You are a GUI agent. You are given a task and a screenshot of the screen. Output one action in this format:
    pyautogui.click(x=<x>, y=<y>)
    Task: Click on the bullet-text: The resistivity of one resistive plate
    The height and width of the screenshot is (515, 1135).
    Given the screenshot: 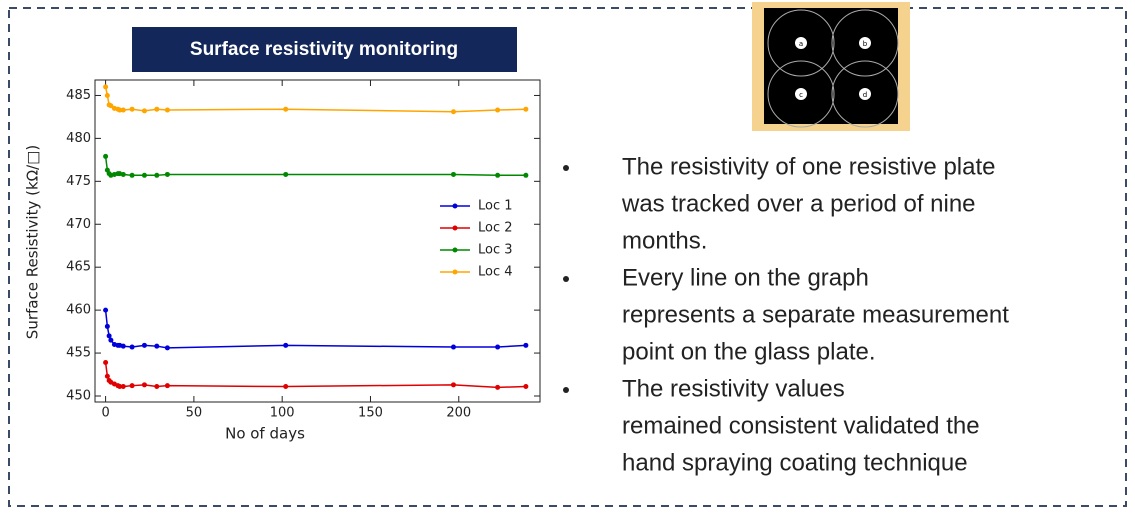 What is the action you would take?
    pyautogui.click(x=809, y=166)
    